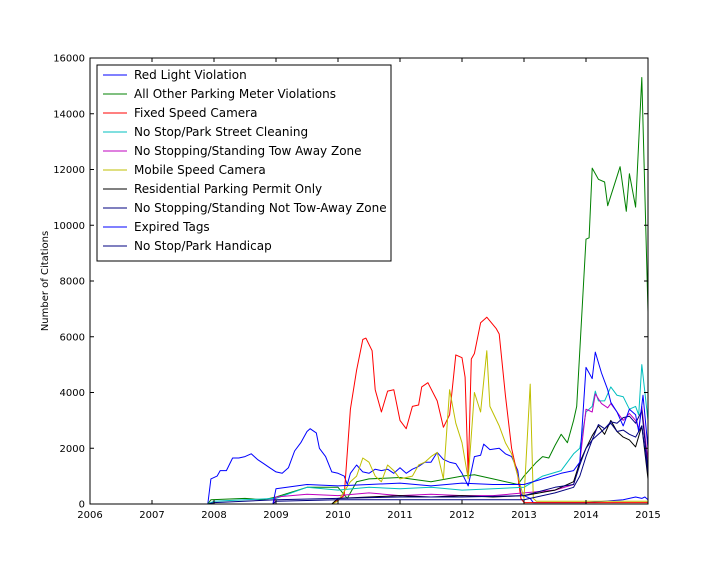 The image size is (720, 576). I want to click on y-tick-label: 6000, so click(72, 337).